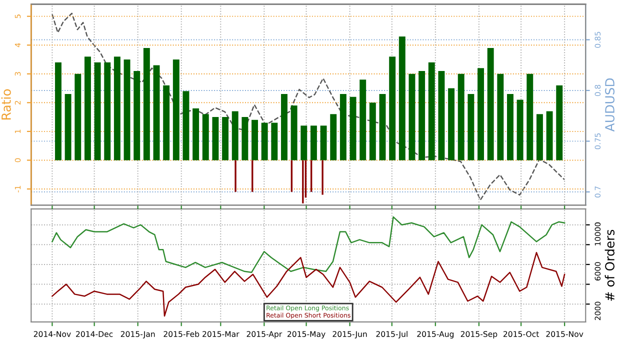 This screenshot has height=353, width=623. Describe the element at coordinates (609, 105) in the screenshot. I see `y2-axis-title: AUDUSD` at that location.